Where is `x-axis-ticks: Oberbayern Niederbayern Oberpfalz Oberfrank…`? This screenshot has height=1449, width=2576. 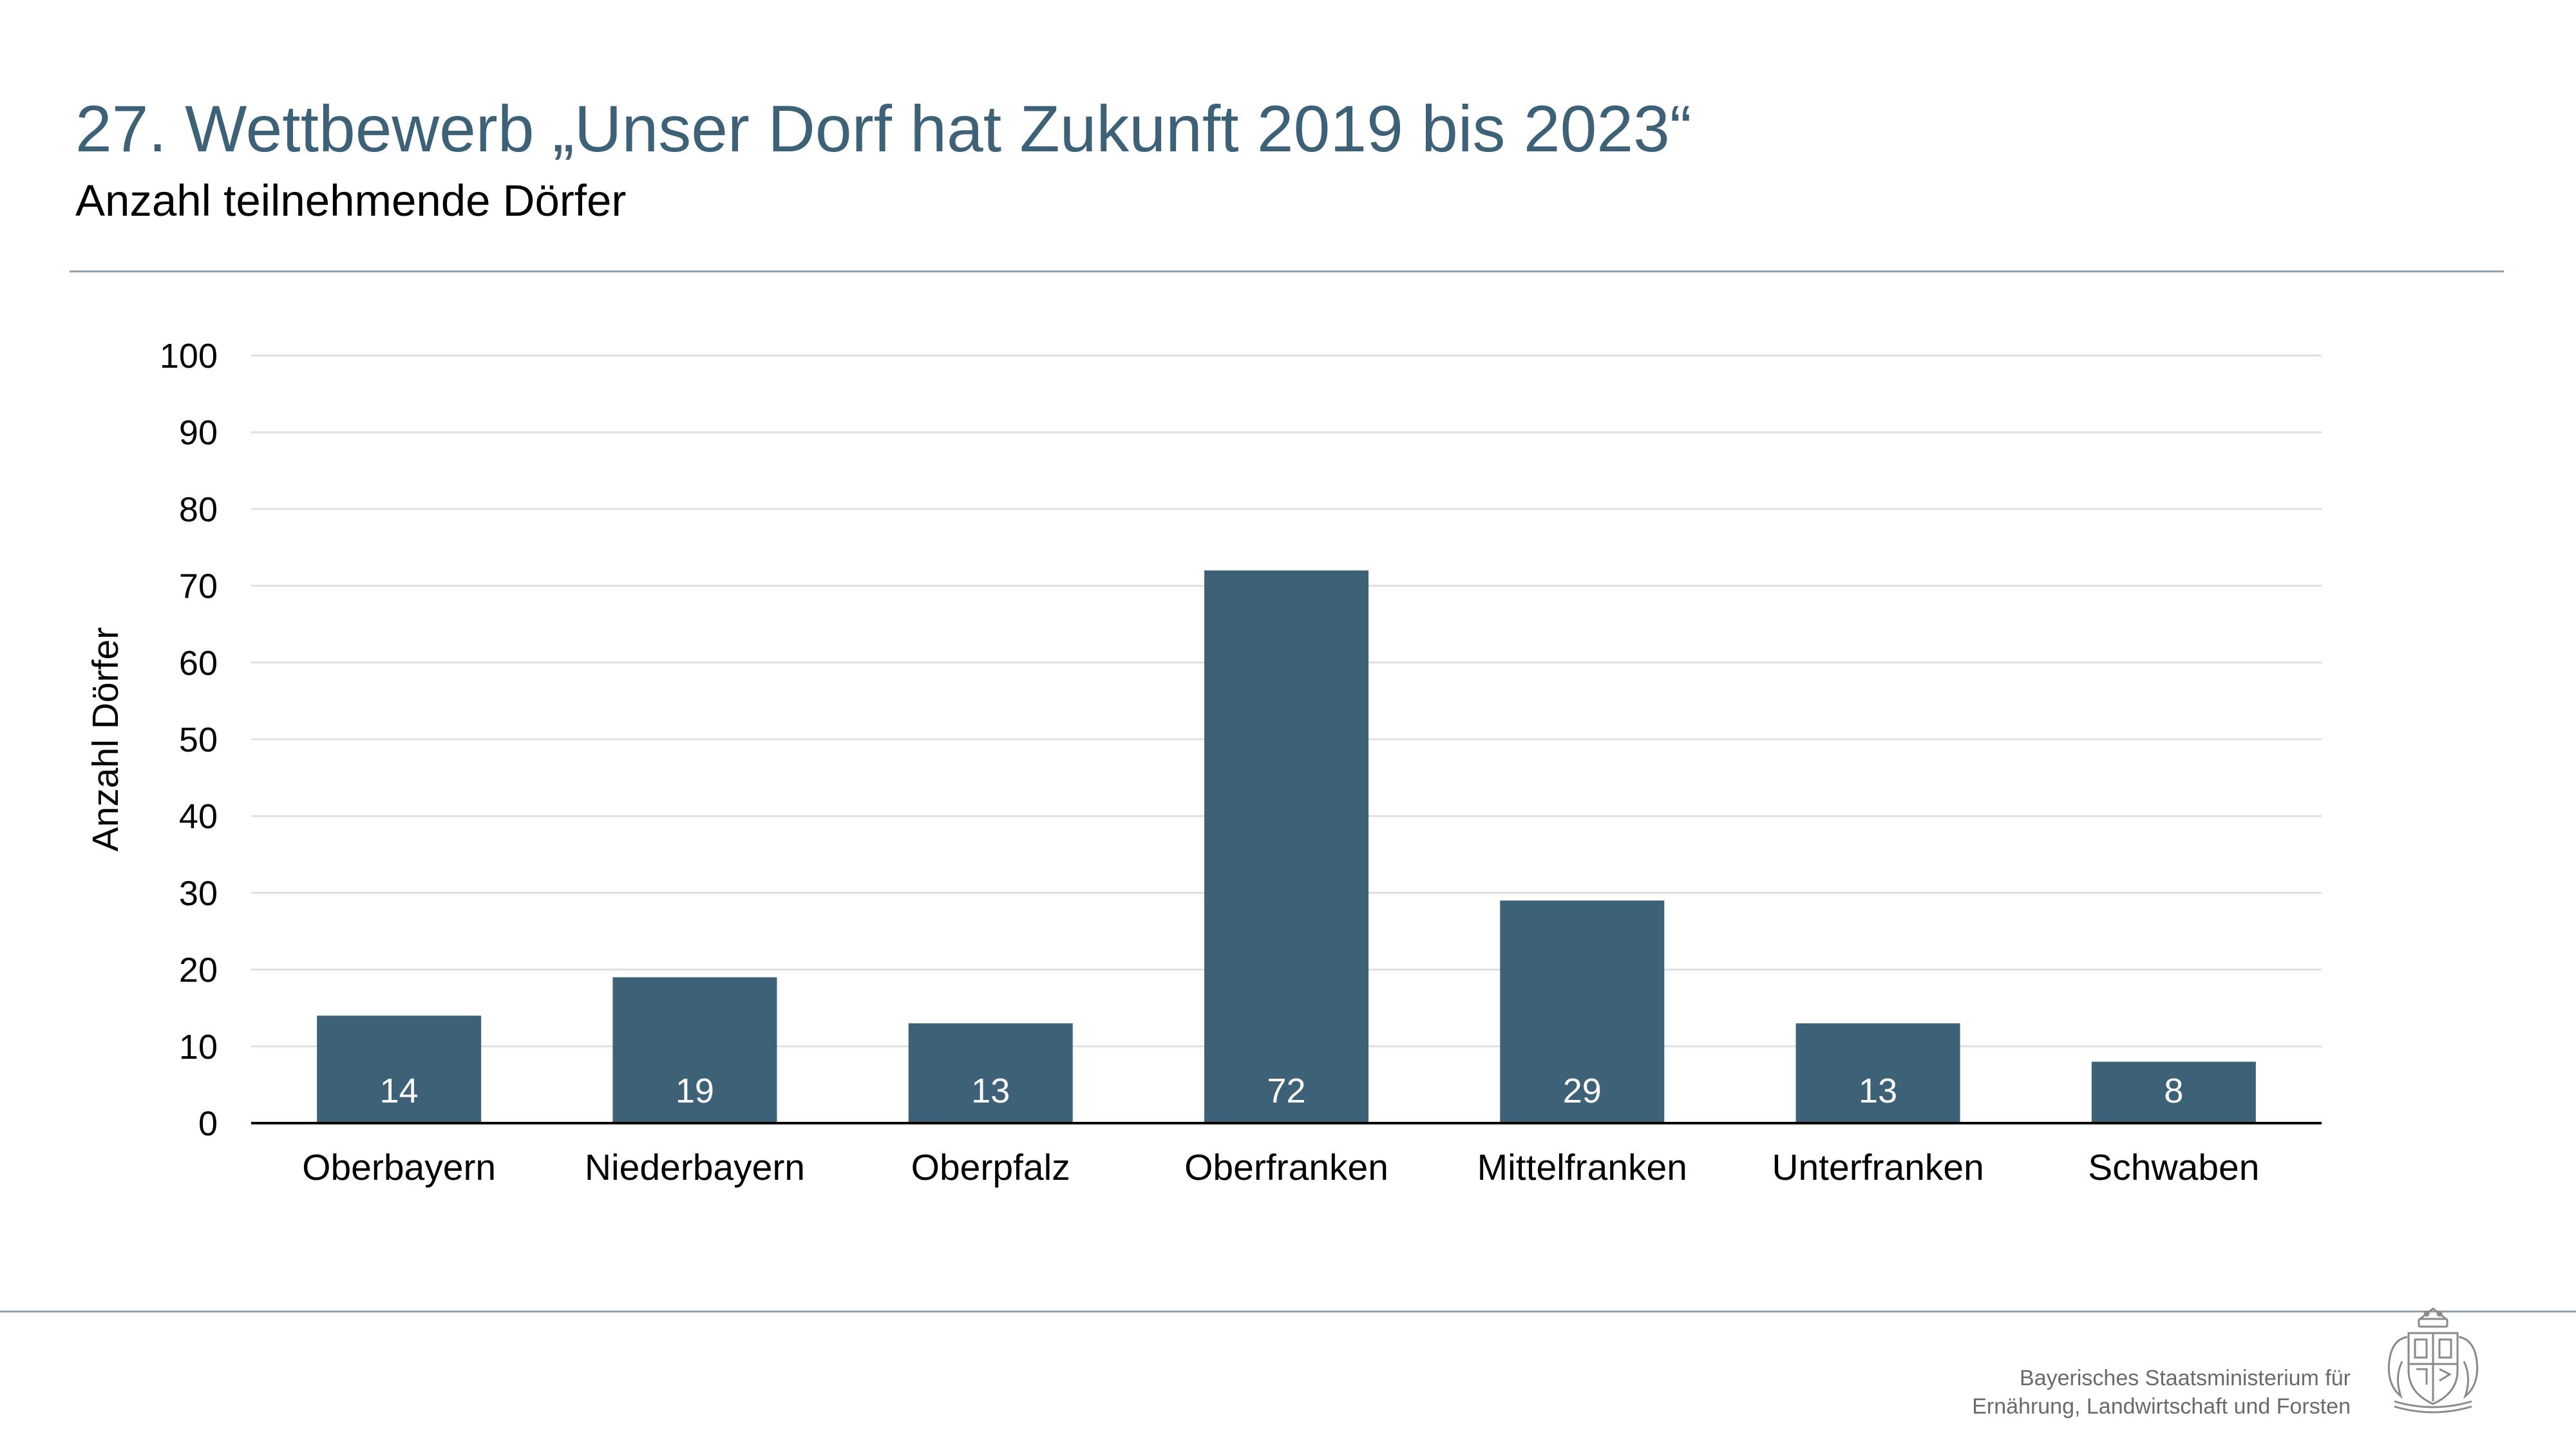 x-axis-ticks: Oberbayern Niederbayern Oberpfalz Oberfrank… is located at coordinates (1281, 1167).